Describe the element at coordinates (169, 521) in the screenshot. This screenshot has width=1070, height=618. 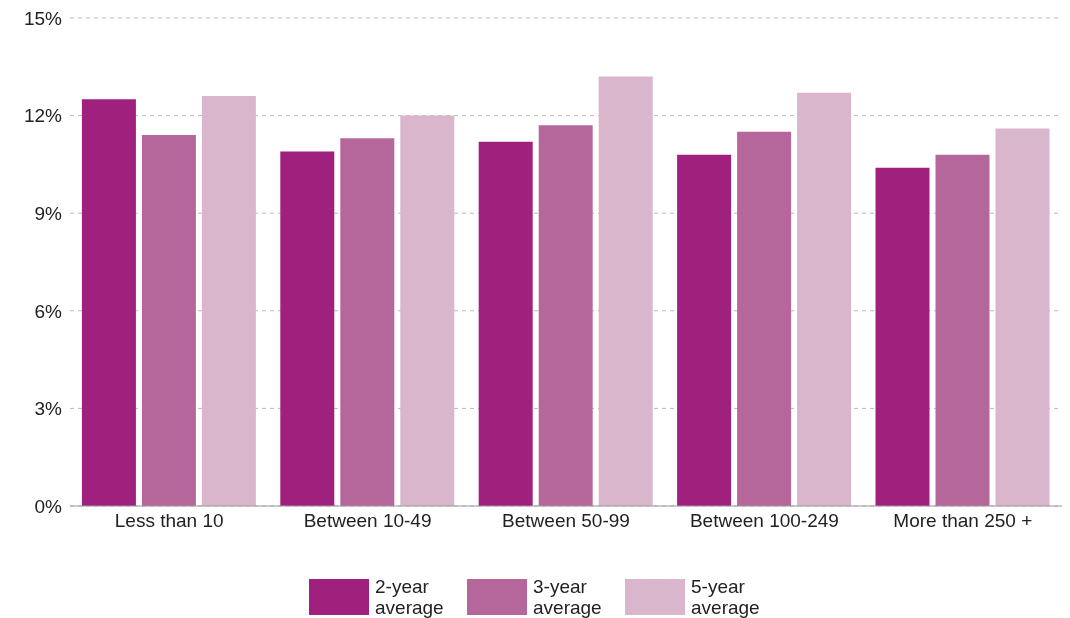
I see `x-tick-label: Less than 10` at that location.